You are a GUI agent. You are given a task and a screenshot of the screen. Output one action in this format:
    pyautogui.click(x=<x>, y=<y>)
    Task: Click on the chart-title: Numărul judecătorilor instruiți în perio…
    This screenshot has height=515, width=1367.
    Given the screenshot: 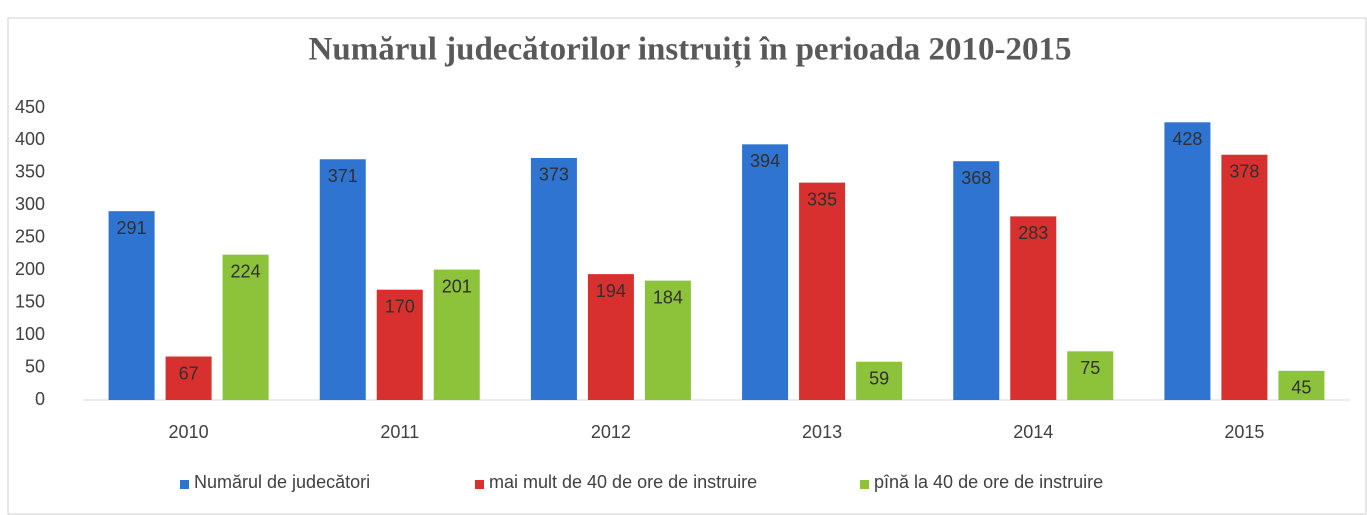 What is the action you would take?
    pyautogui.click(x=690, y=50)
    